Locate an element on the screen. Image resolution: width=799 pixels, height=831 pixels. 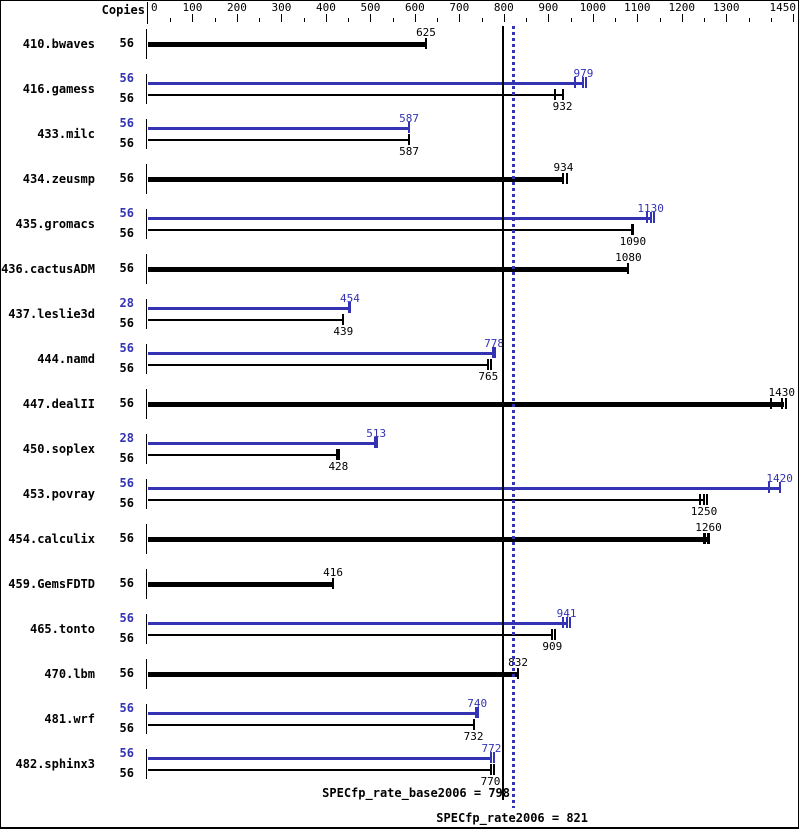
bar-value-label: 416 is located at coordinates (333, 572).